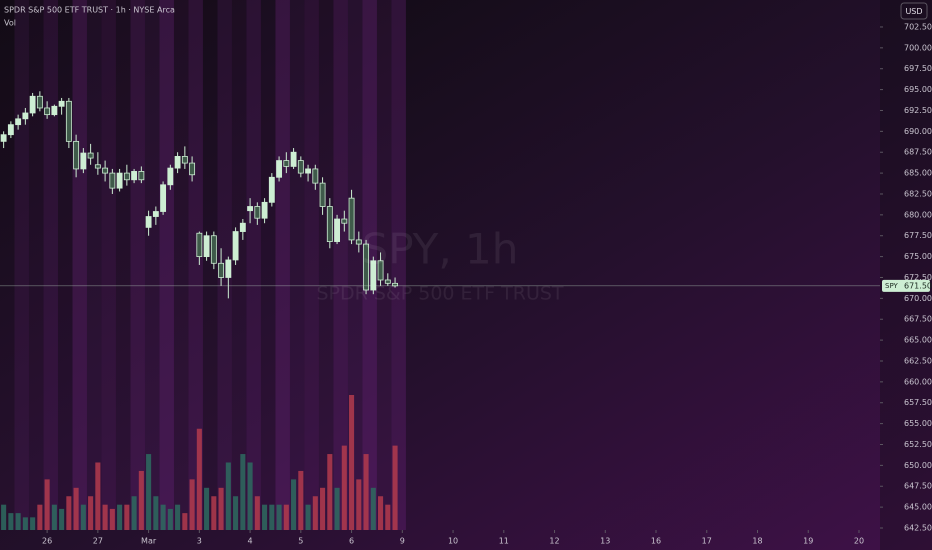 This screenshot has width=932, height=550. What do you see at coordinates (757, 541) in the screenshot?
I see `x-tick-label: 18` at bounding box center [757, 541].